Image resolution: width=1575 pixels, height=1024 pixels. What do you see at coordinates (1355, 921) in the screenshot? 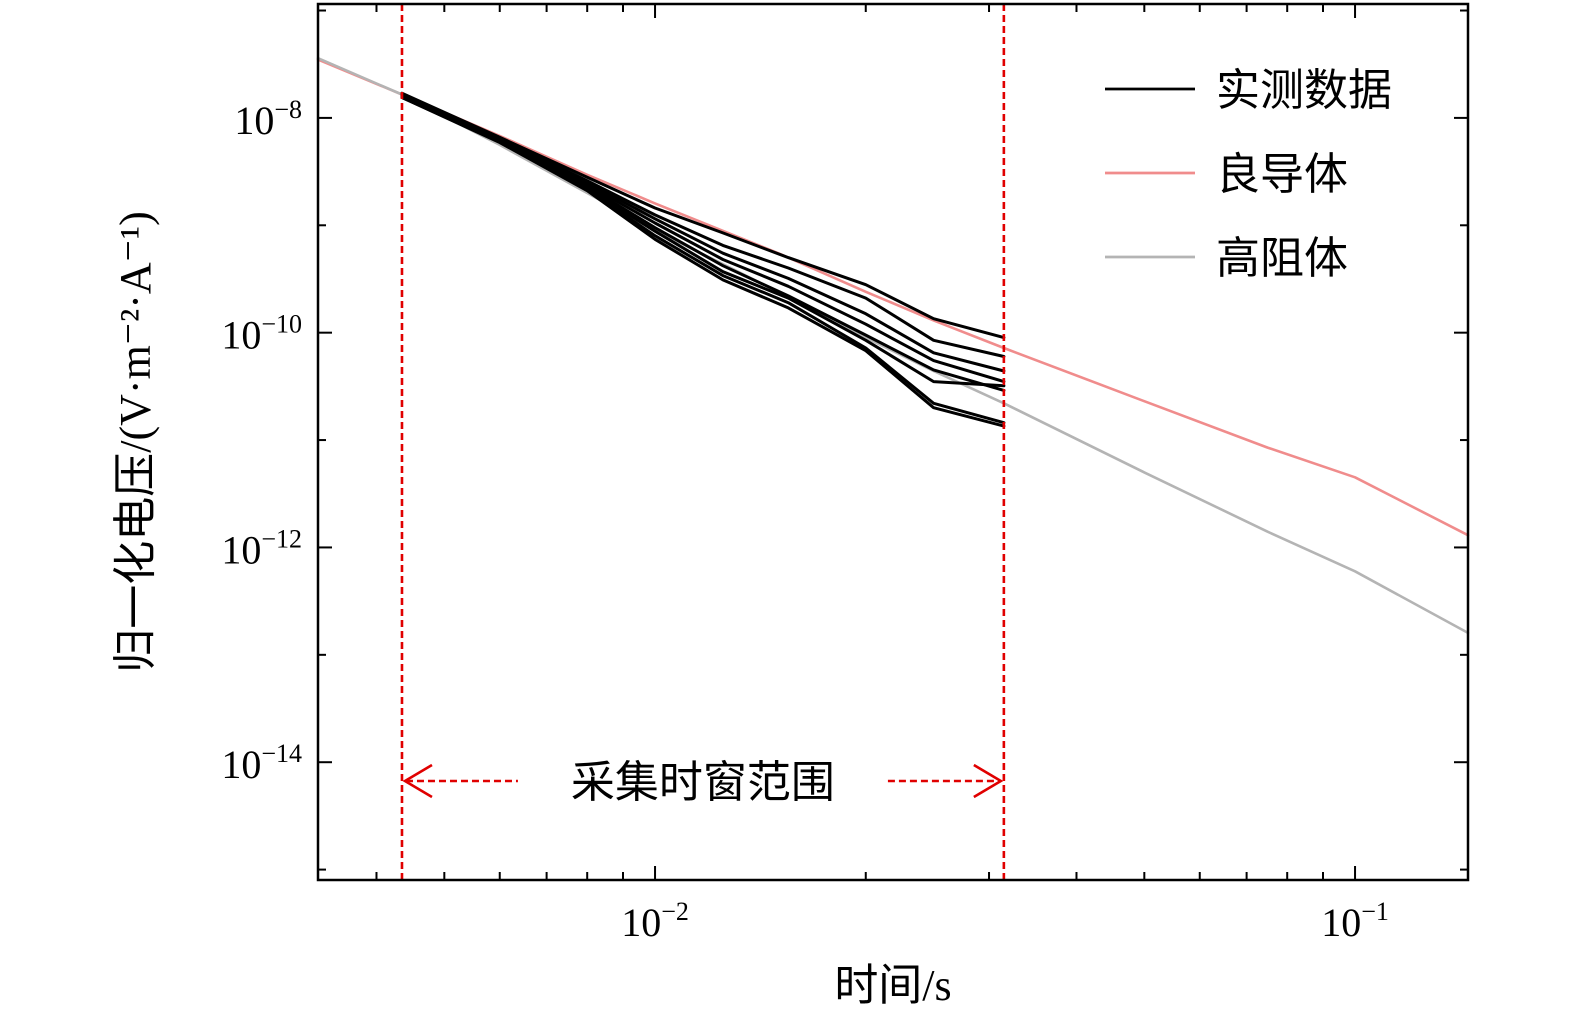
I see `x-tick-label: 10⁻¹` at bounding box center [1355, 921].